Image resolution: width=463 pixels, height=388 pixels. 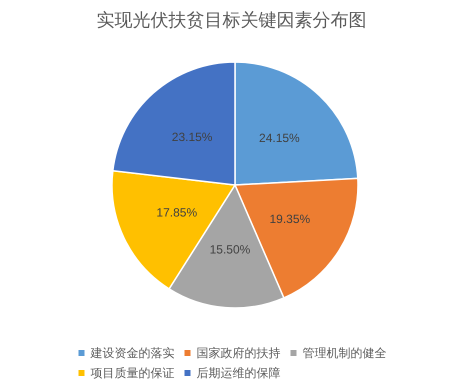 What do you see at coordinates (279, 138) in the screenshot?
I see `data-label: 24.15%` at bounding box center [279, 138].